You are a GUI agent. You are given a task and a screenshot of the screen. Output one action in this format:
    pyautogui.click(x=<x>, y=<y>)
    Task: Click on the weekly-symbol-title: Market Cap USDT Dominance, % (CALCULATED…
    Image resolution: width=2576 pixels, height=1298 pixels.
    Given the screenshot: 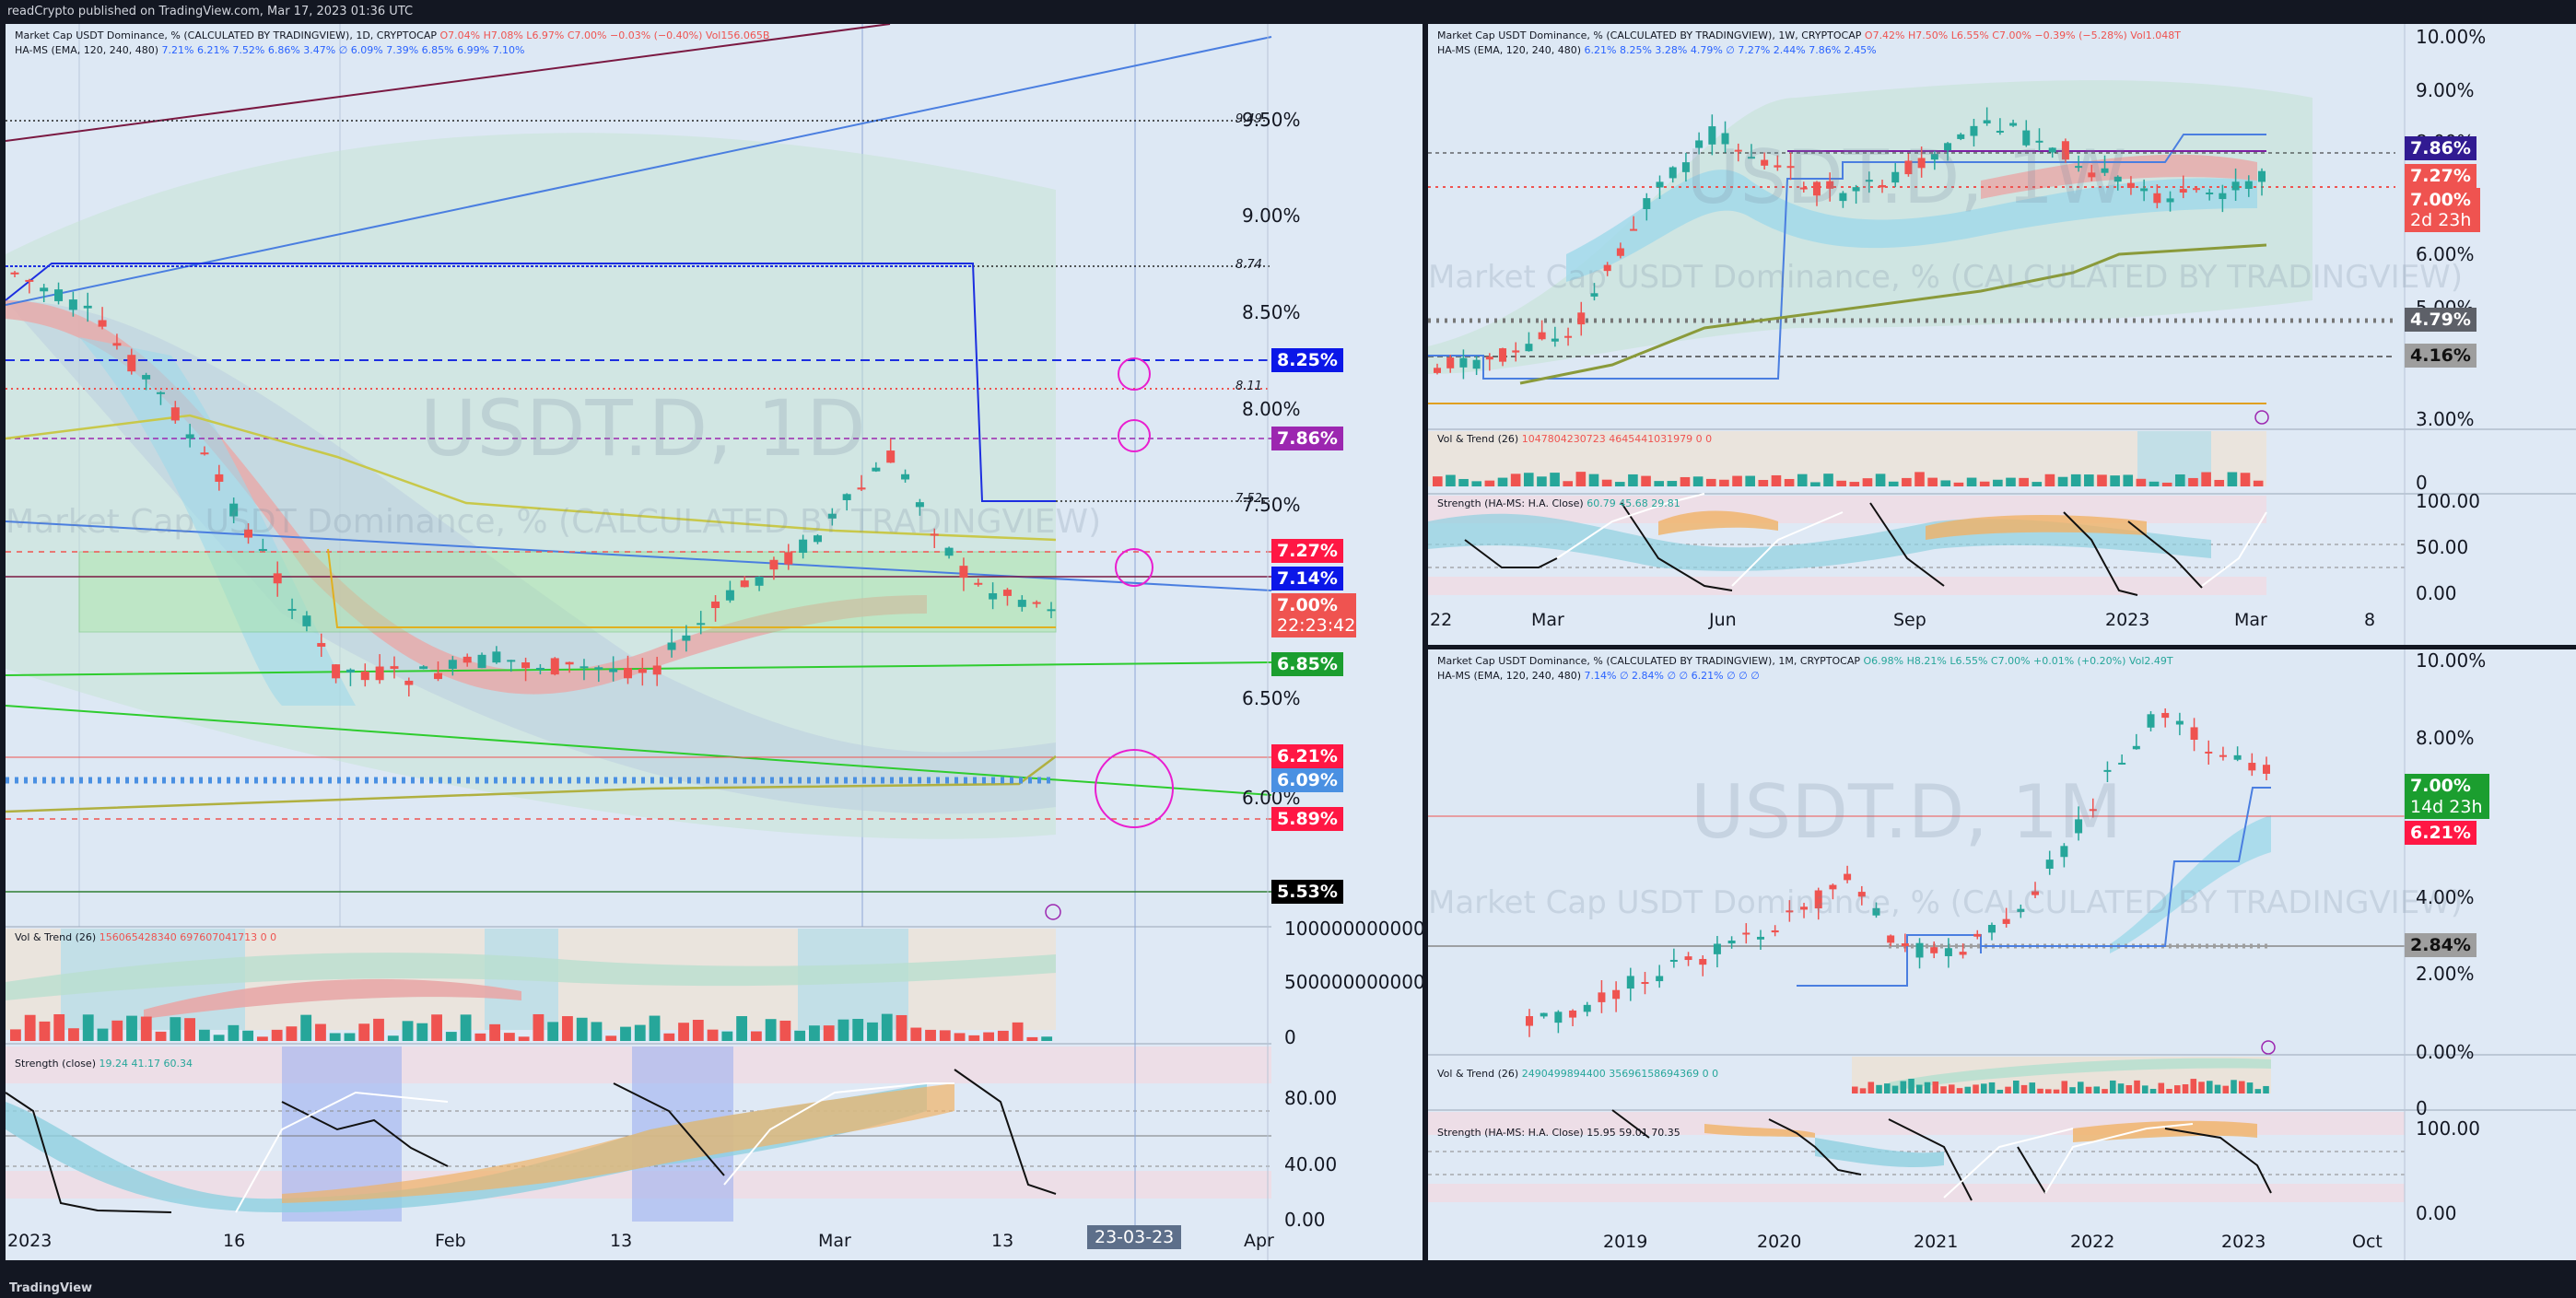 What is the action you would take?
    pyautogui.click(x=1649, y=35)
    